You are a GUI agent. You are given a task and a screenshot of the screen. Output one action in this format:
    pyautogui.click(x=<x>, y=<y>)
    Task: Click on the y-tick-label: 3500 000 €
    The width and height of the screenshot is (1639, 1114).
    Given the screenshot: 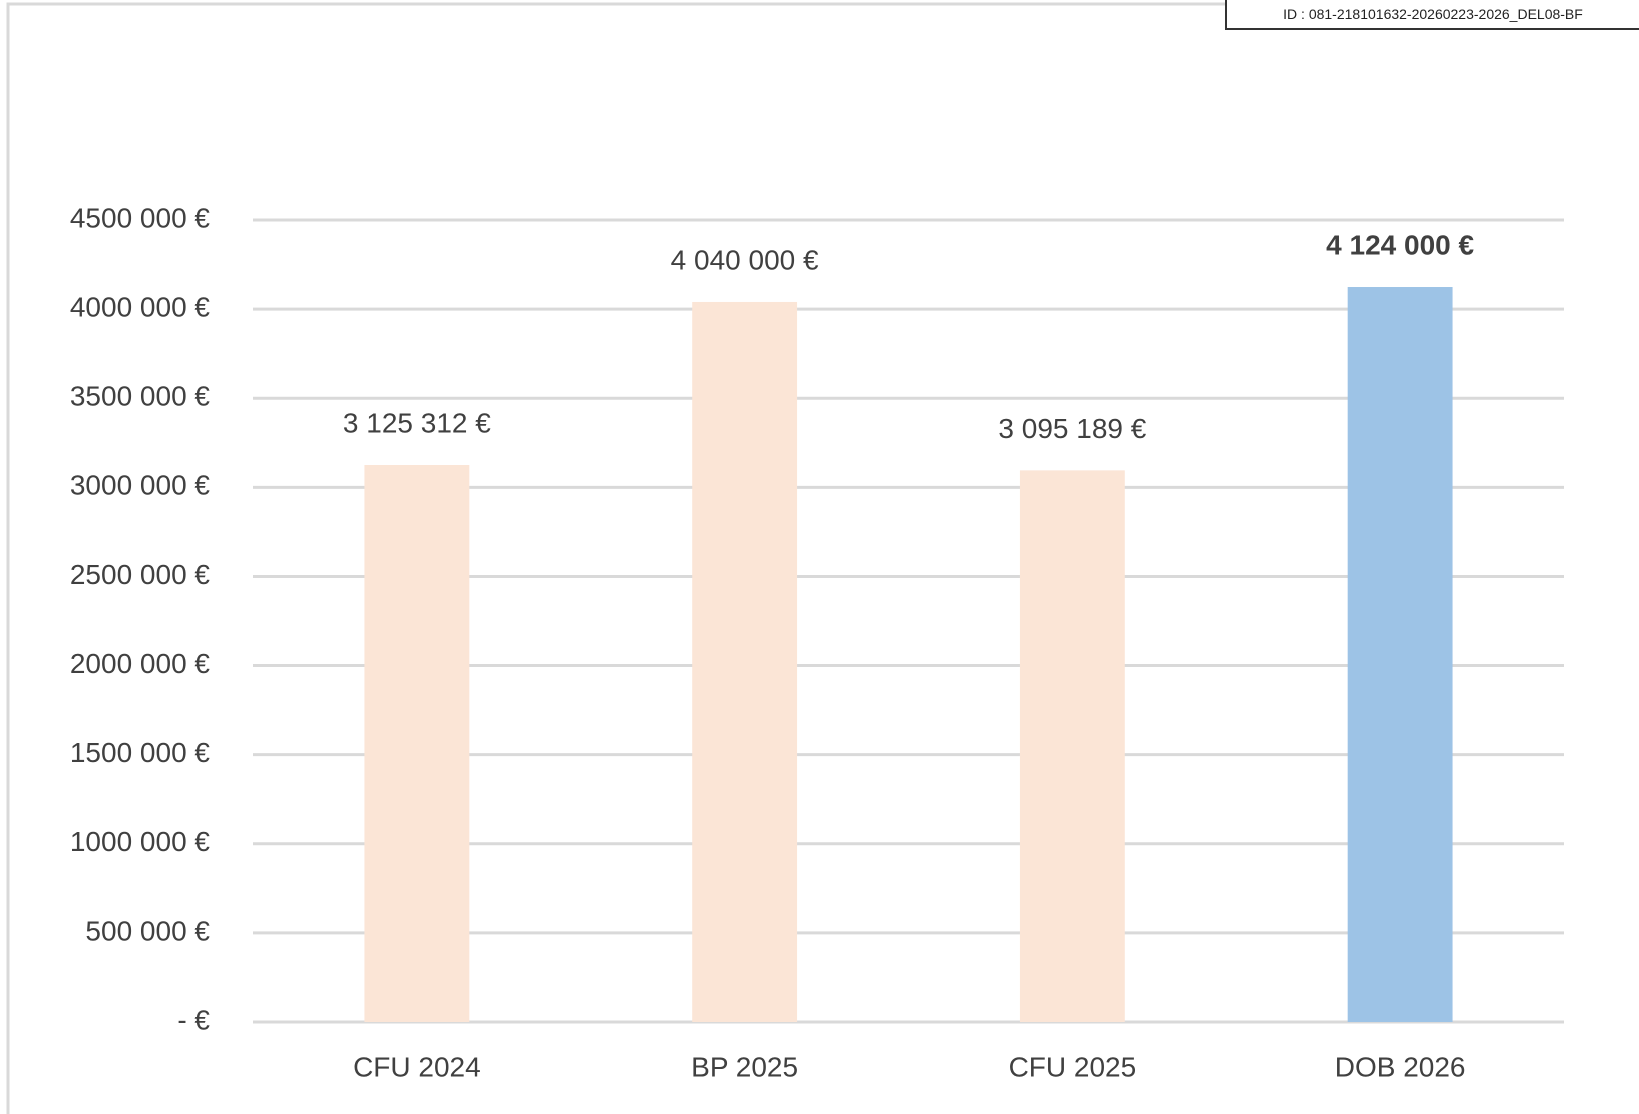 What is the action you would take?
    pyautogui.click(x=140, y=396)
    